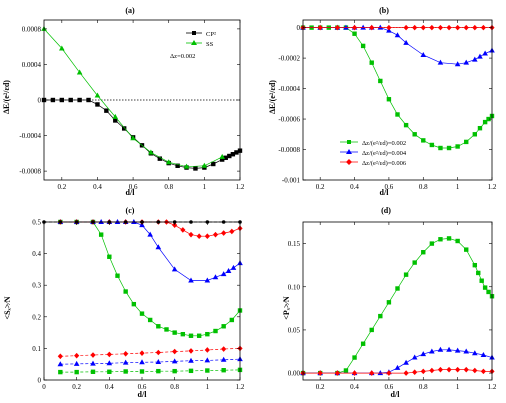  Describe the element at coordinates (36, 254) in the screenshot. I see `panel-c-ytick-label-4: 0.4` at that location.